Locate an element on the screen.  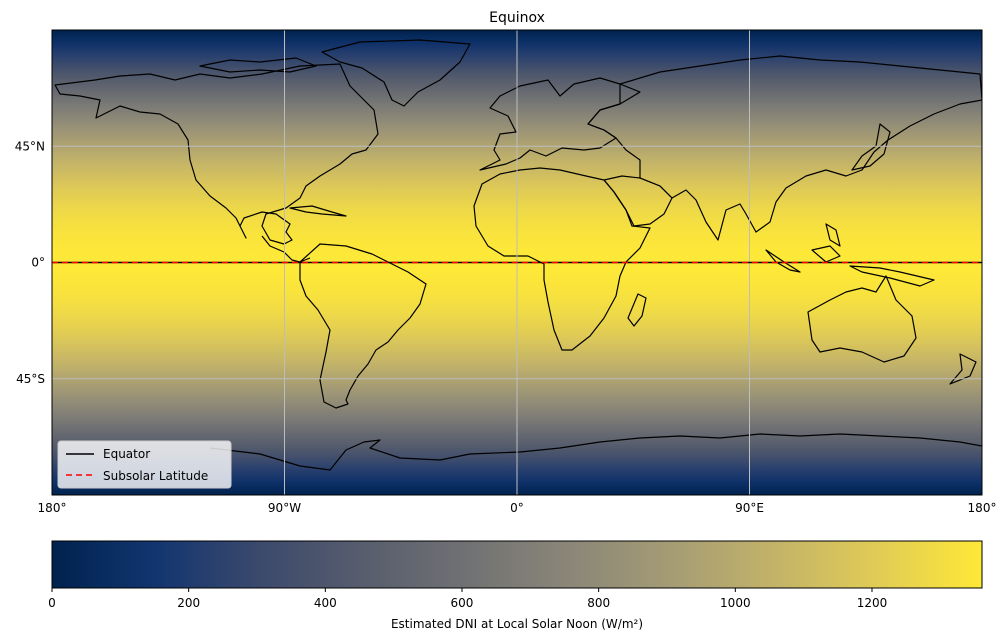
latitude-tick-label: 45°N is located at coordinates (30, 146).